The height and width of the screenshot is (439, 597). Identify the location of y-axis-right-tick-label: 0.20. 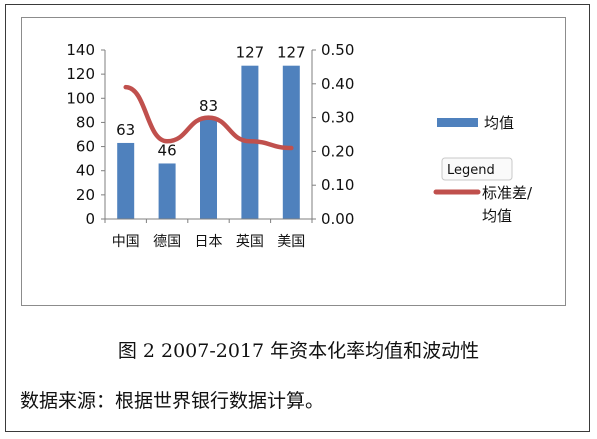
(337, 151).